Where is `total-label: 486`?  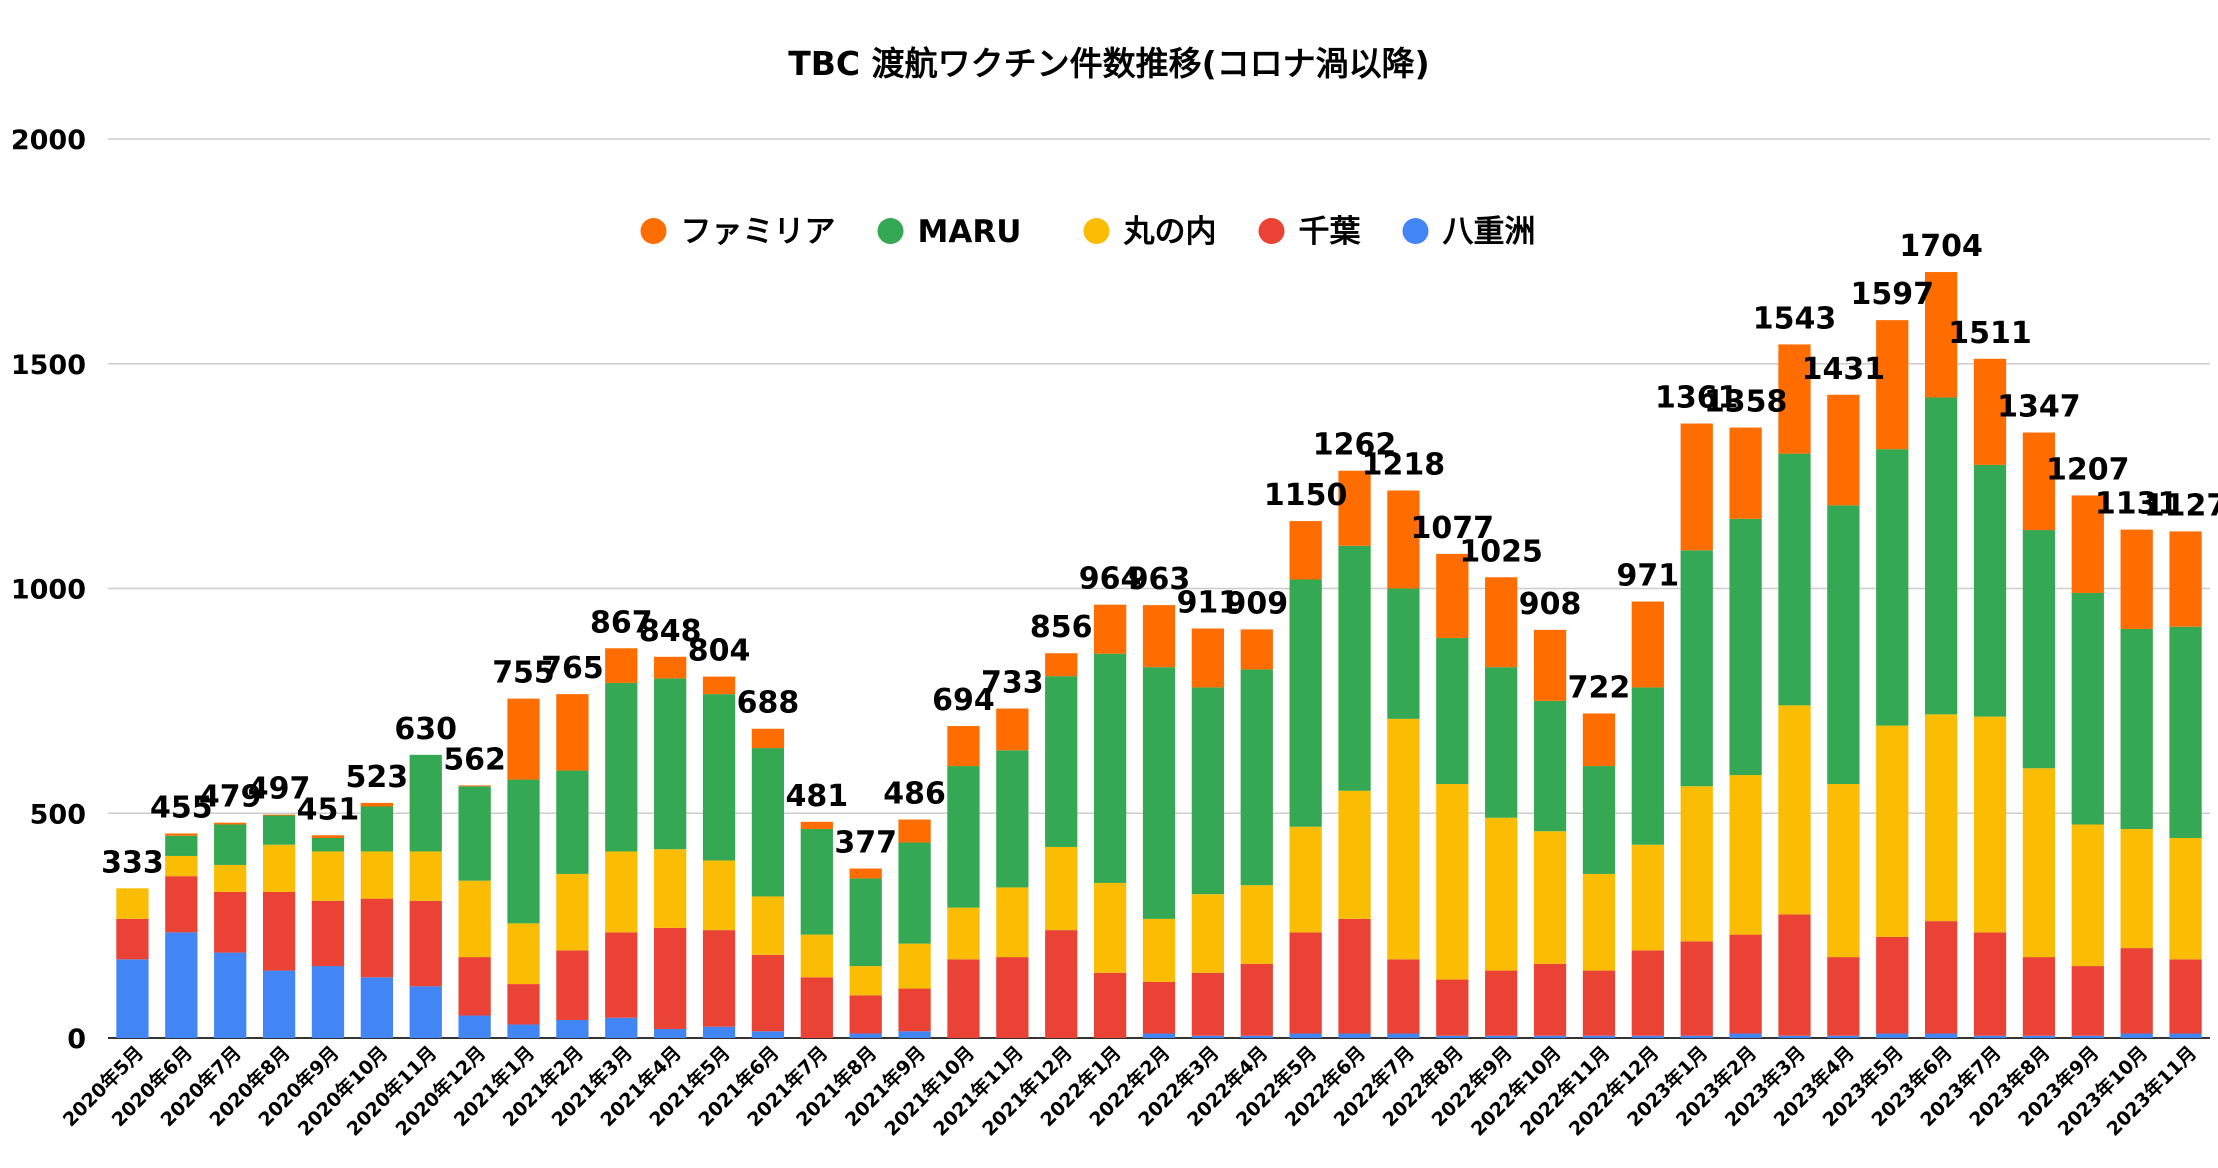 total-label: 486 is located at coordinates (914, 794).